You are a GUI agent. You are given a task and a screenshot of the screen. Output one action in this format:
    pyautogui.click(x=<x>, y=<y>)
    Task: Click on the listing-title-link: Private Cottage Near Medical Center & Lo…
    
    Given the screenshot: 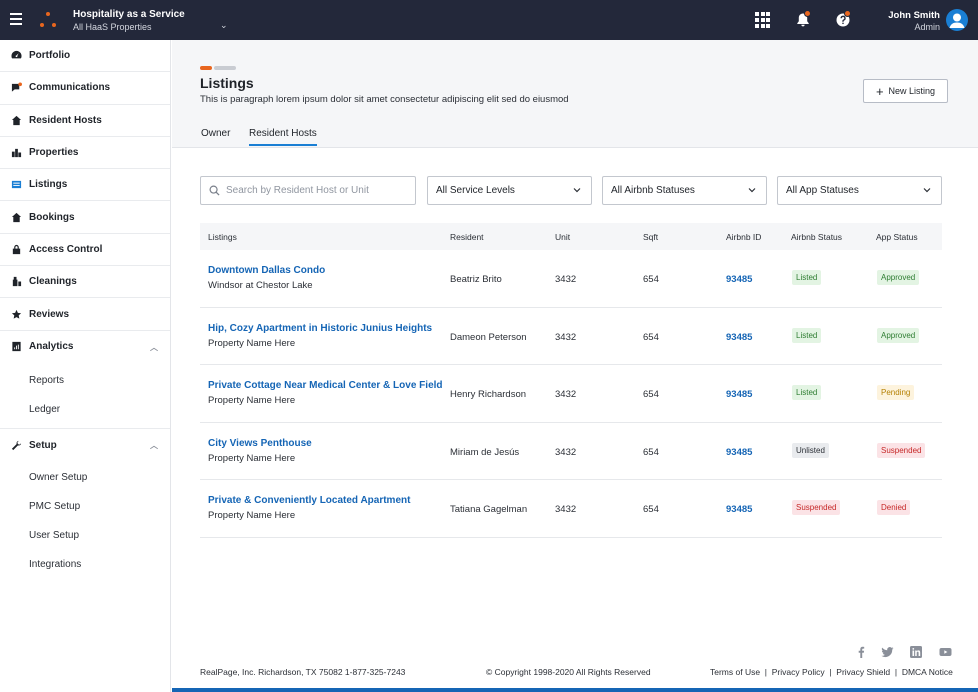 What is the action you would take?
    pyautogui.click(x=325, y=386)
    